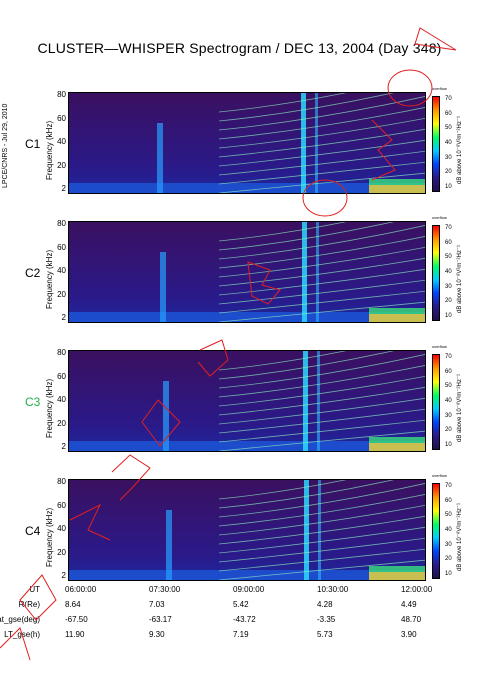  Describe the element at coordinates (81, 589) in the screenshot. I see `orbit-cell: 06:00:00` at that location.